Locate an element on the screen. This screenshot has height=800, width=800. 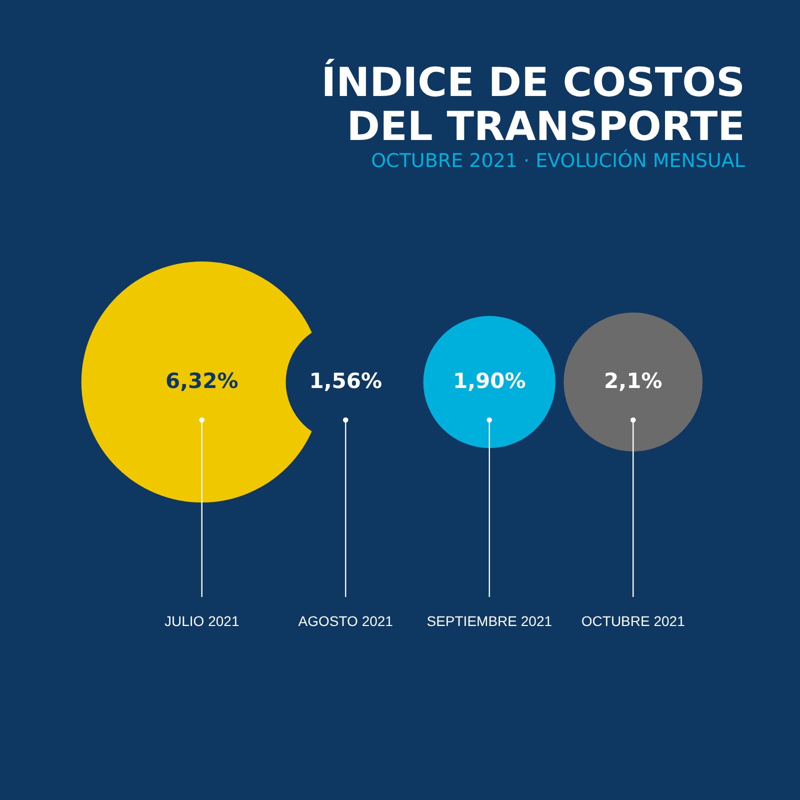
text: OCTUBRE 2021 · EVOLUCIÓN MENSUAL is located at coordinates (558, 160).